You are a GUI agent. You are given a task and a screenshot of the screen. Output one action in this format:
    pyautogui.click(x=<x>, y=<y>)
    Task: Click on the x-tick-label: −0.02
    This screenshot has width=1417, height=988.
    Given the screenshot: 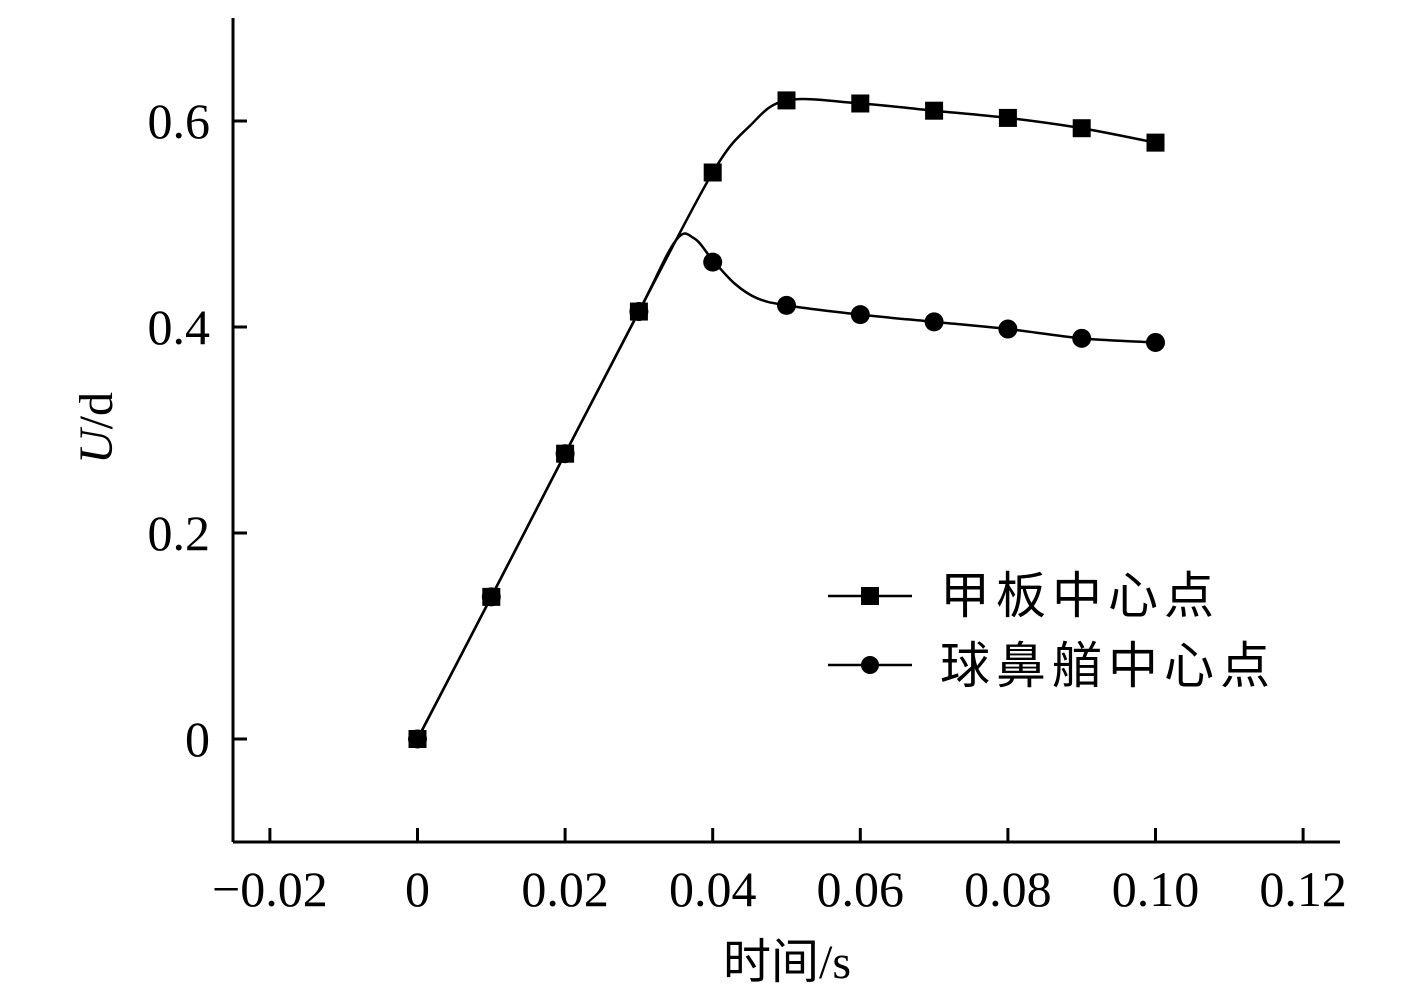 What is the action you would take?
    pyautogui.click(x=270, y=889)
    